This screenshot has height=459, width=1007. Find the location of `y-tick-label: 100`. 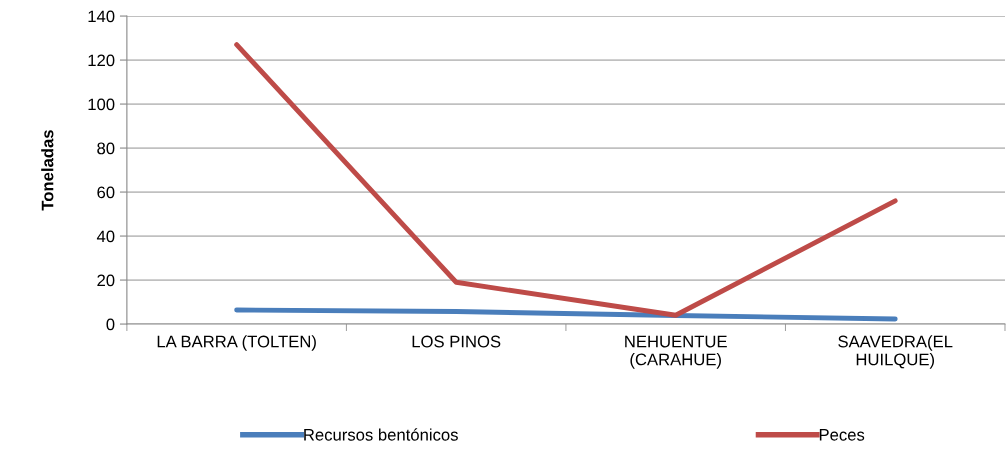

y-tick-label: 100 is located at coordinates (101, 104).